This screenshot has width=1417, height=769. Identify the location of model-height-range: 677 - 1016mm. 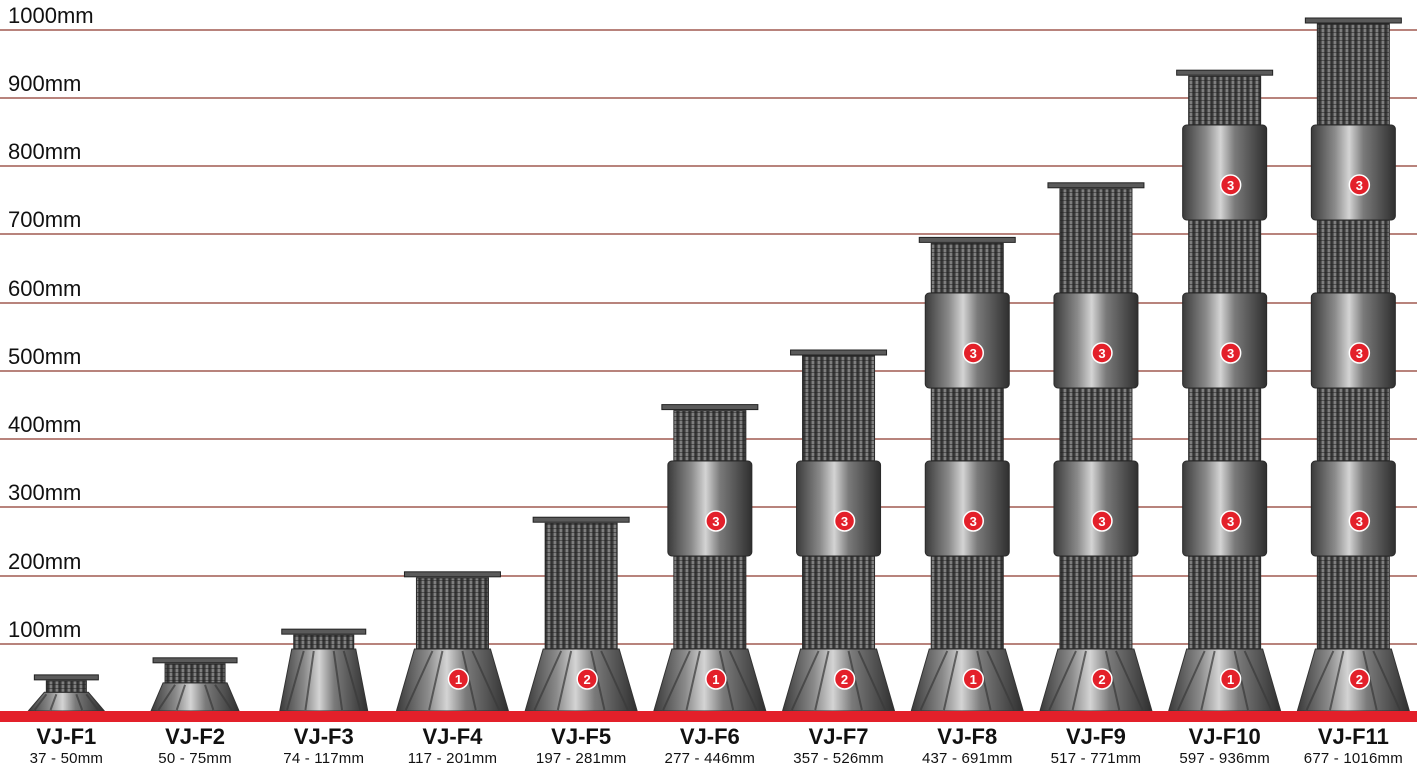
(1353, 758).